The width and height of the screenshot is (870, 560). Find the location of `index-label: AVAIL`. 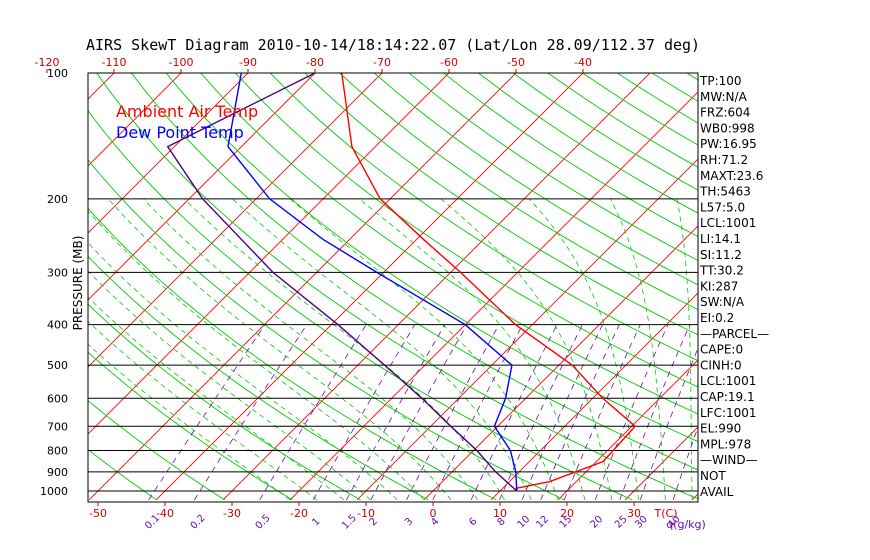

index-label: AVAIL is located at coordinates (717, 492).